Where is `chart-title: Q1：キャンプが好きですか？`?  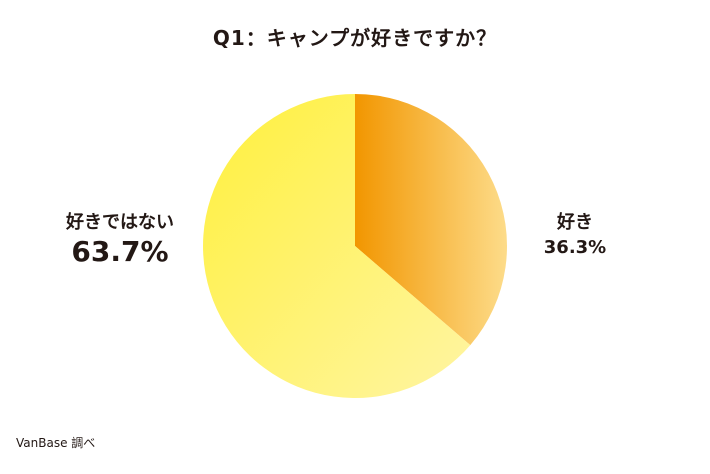 chart-title: Q1：キャンプが好きですか？ is located at coordinates (355, 38).